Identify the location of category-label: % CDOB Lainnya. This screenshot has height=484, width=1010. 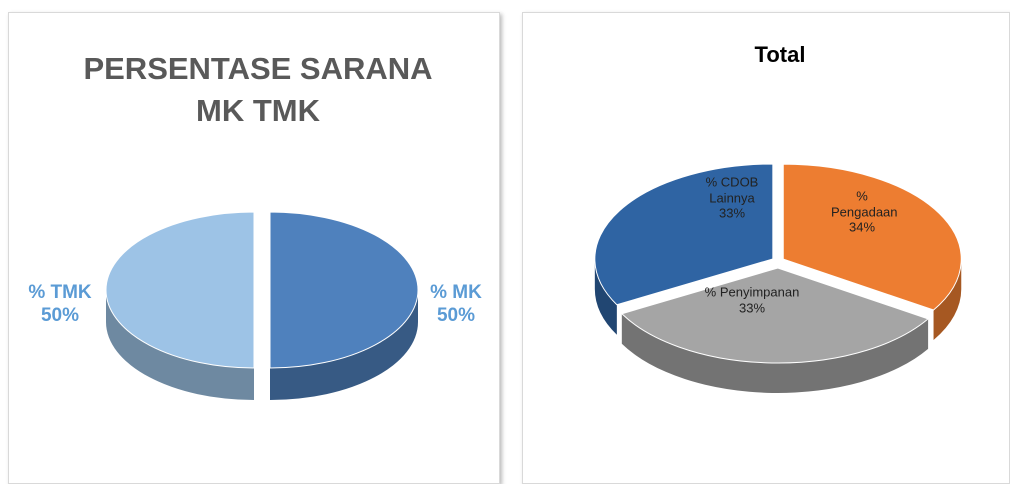
(732, 190).